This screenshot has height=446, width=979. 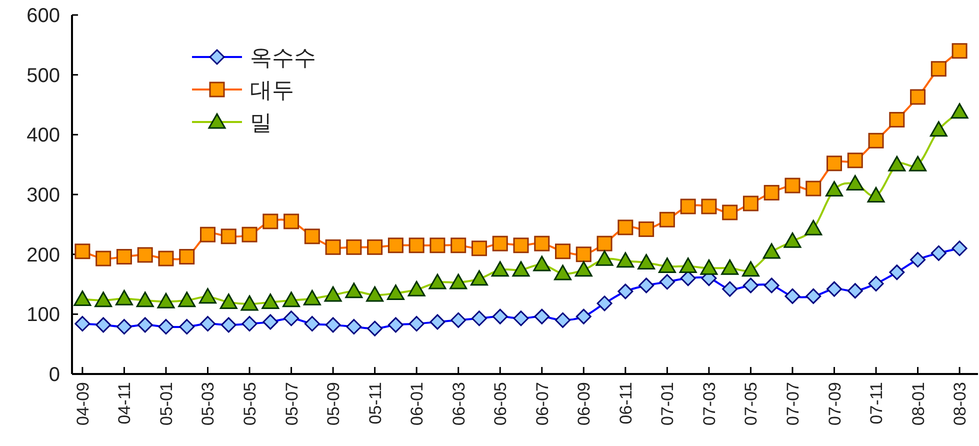 What do you see at coordinates (54, 375) in the screenshot?
I see `y-tick-label: 0` at bounding box center [54, 375].